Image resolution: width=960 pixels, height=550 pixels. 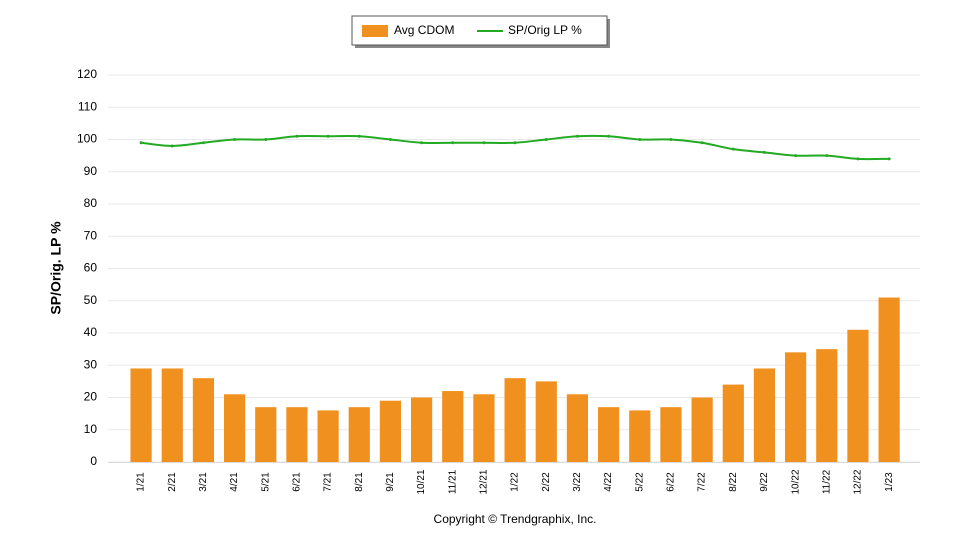 I want to click on x-tick-label: 12/21, so click(x=484, y=481).